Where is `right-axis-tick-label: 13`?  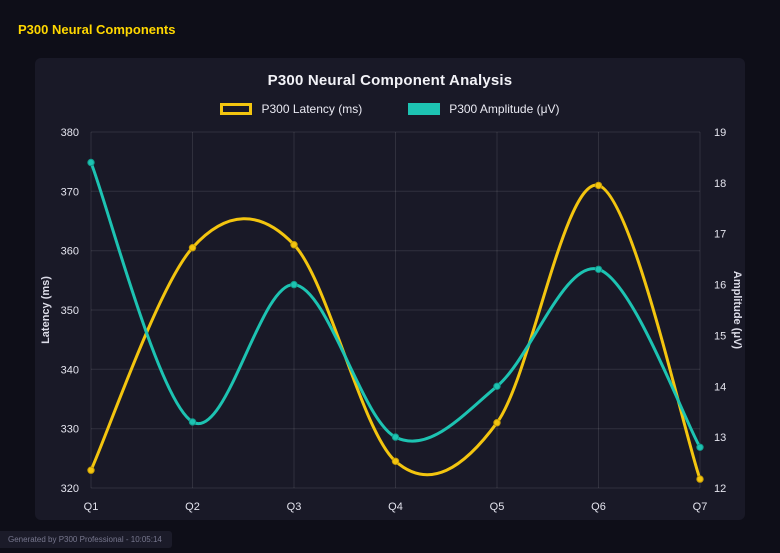 right-axis-tick-label: 13 is located at coordinates (720, 438).